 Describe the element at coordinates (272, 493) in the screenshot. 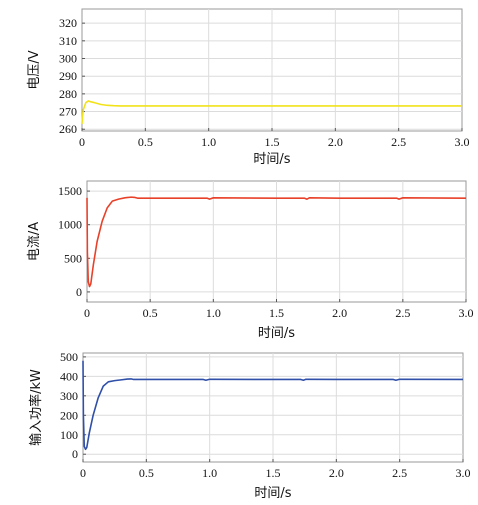

I see `power-x-axis-label: 时间/s` at that location.